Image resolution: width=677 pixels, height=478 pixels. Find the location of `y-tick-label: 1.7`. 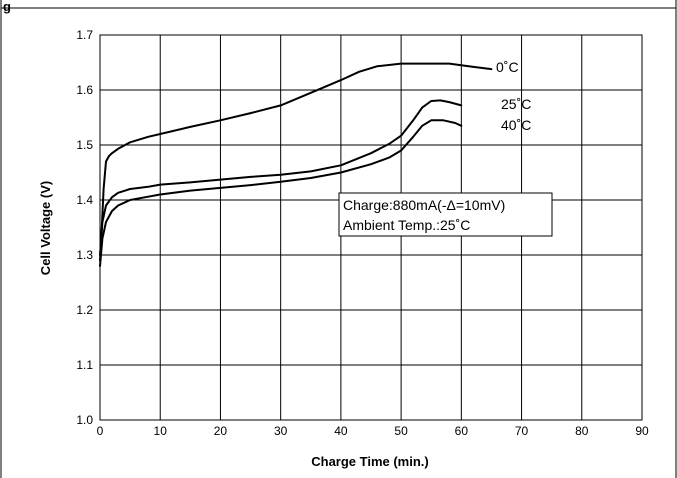

y-tick-label: 1.7 is located at coordinates (84, 35).